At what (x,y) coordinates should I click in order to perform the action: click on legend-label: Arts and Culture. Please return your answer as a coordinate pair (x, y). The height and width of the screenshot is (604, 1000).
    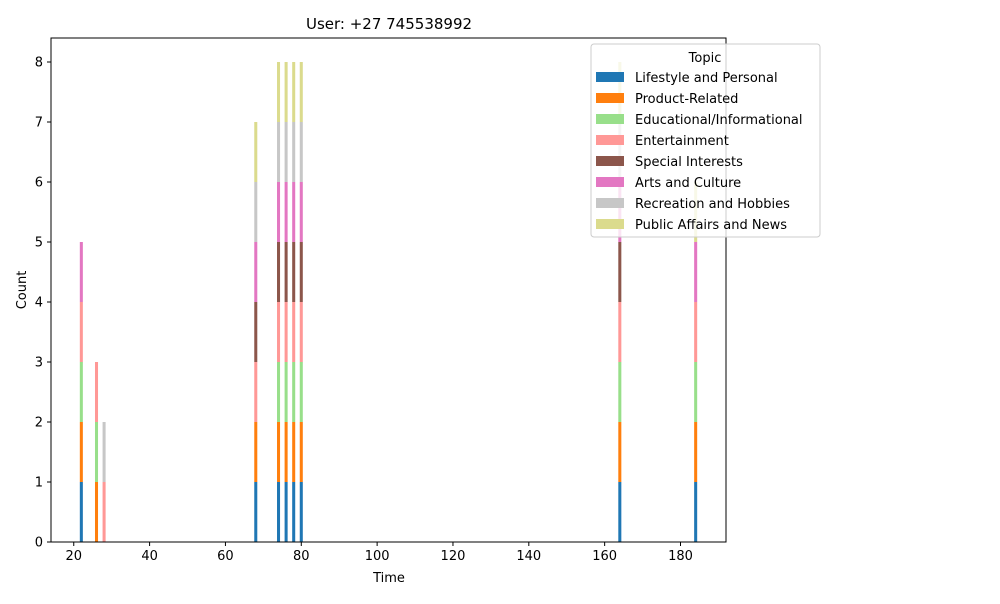
    Looking at the image, I should click on (688, 183).